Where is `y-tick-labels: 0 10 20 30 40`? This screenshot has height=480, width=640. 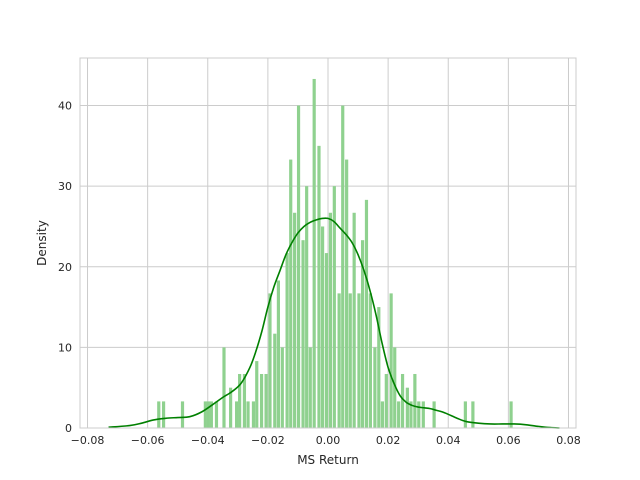 y-tick-labels: 0 10 20 30 40 is located at coordinates (65, 267).